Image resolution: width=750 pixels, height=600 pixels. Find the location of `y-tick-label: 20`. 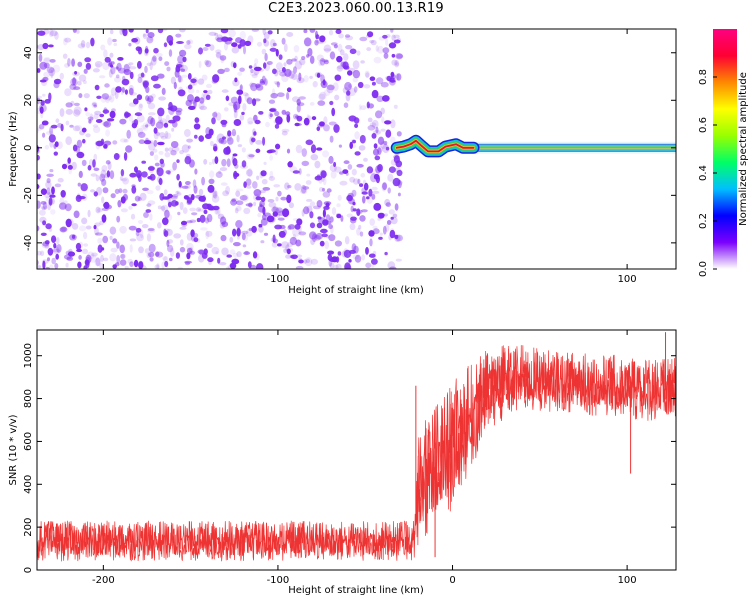

y-tick-label: 20 is located at coordinates (28, 100).